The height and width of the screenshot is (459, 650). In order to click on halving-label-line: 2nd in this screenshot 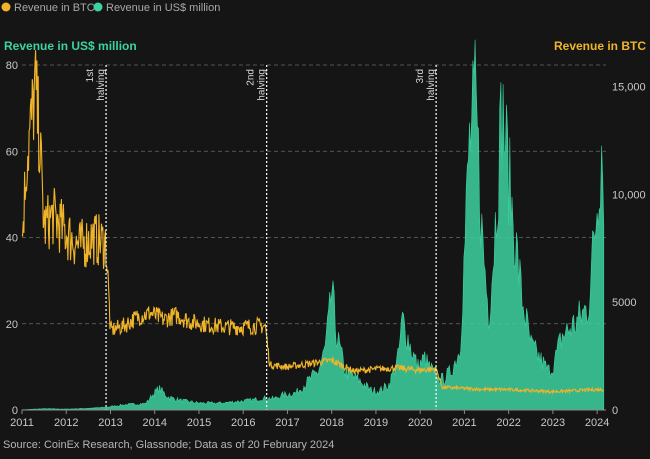, I will do `click(251, 77)`.